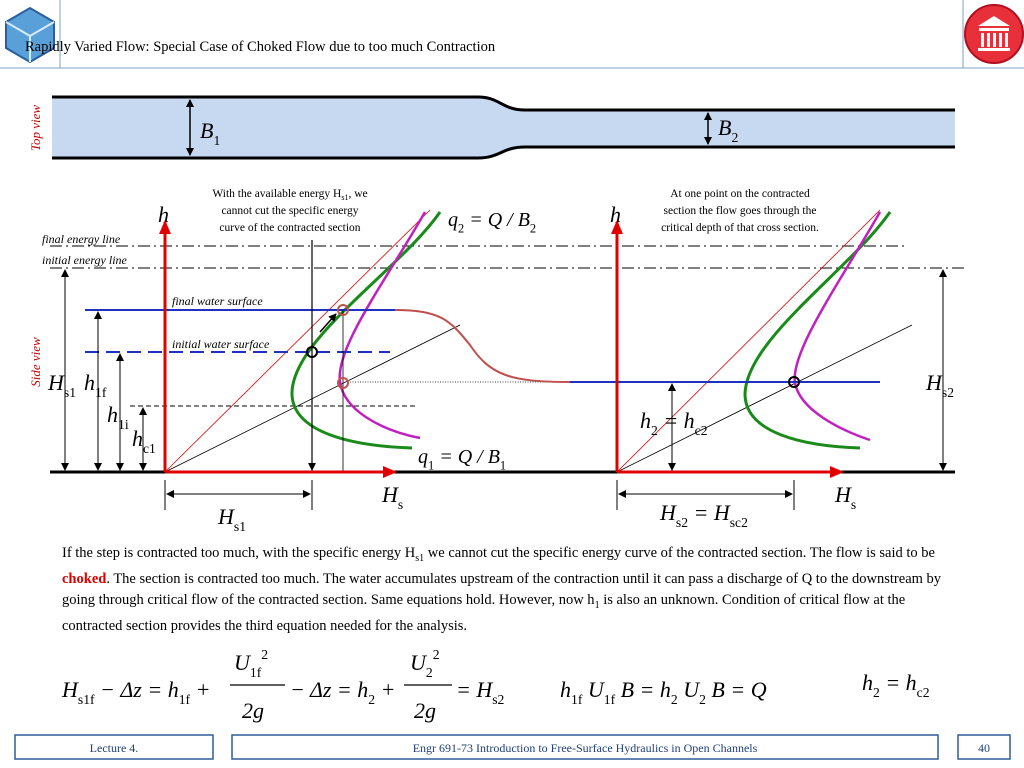  I want to click on energy-curve-contracted, so click(382, 325).